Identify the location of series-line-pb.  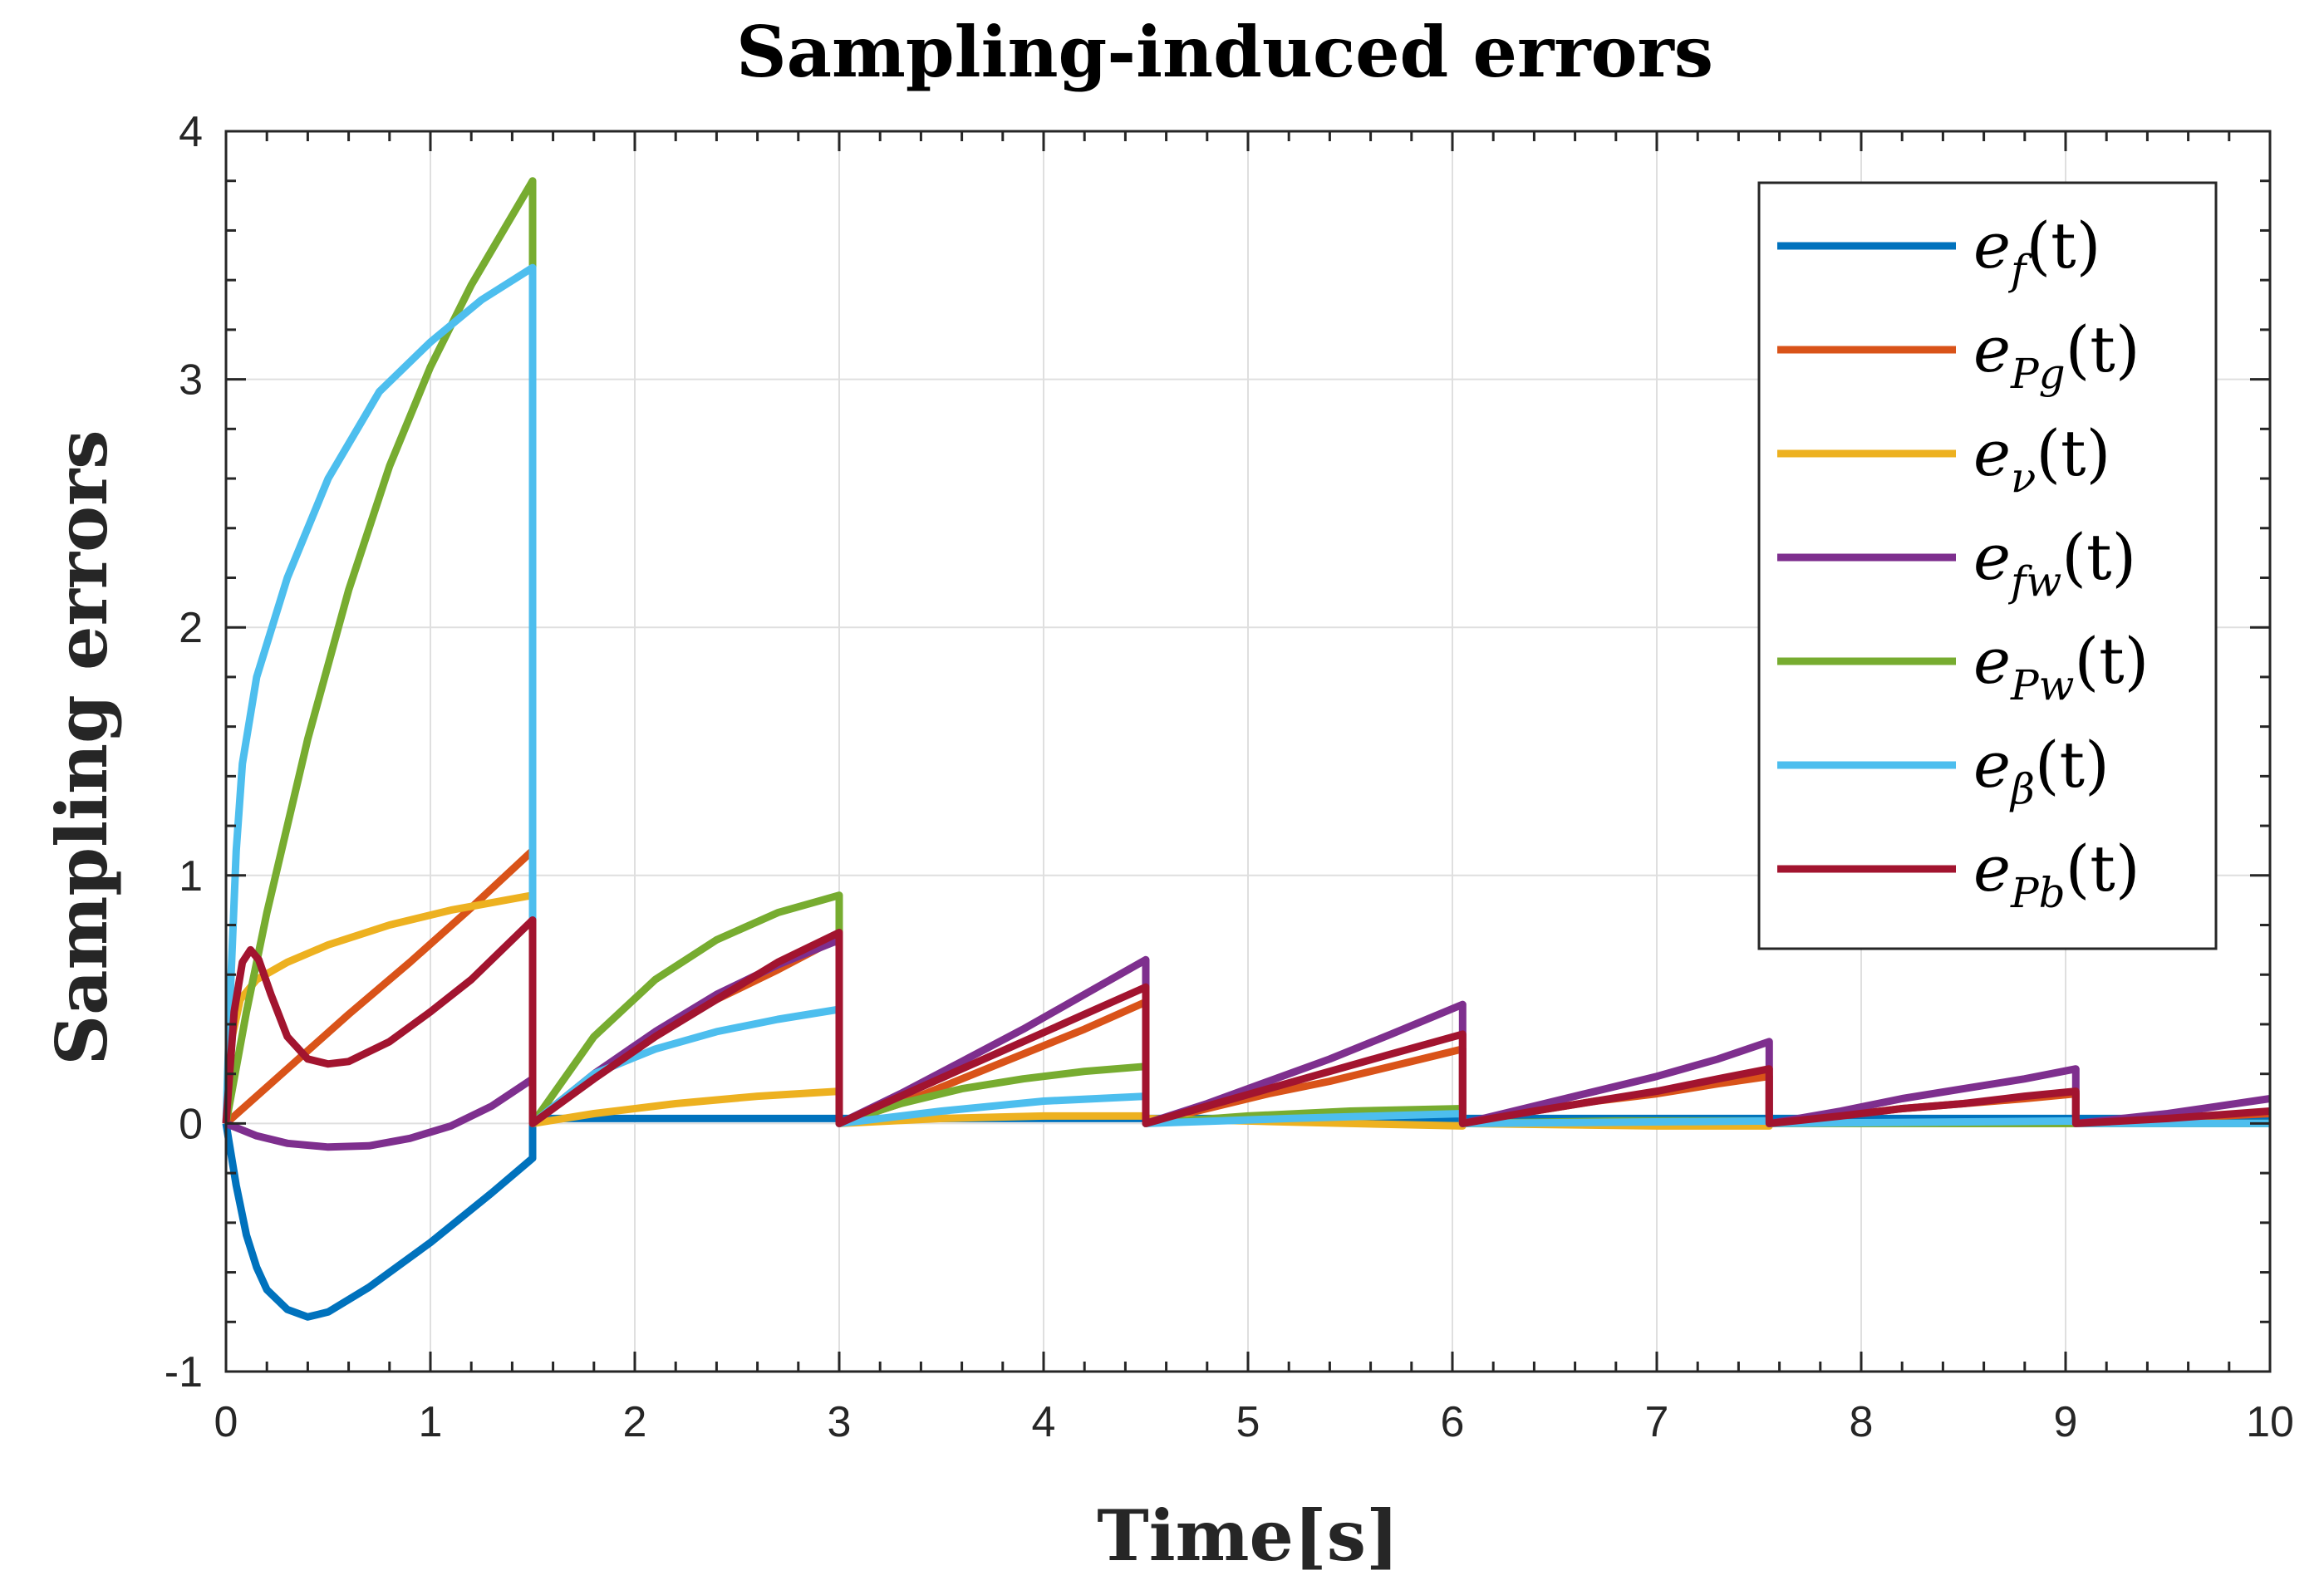
(1246, 1021).